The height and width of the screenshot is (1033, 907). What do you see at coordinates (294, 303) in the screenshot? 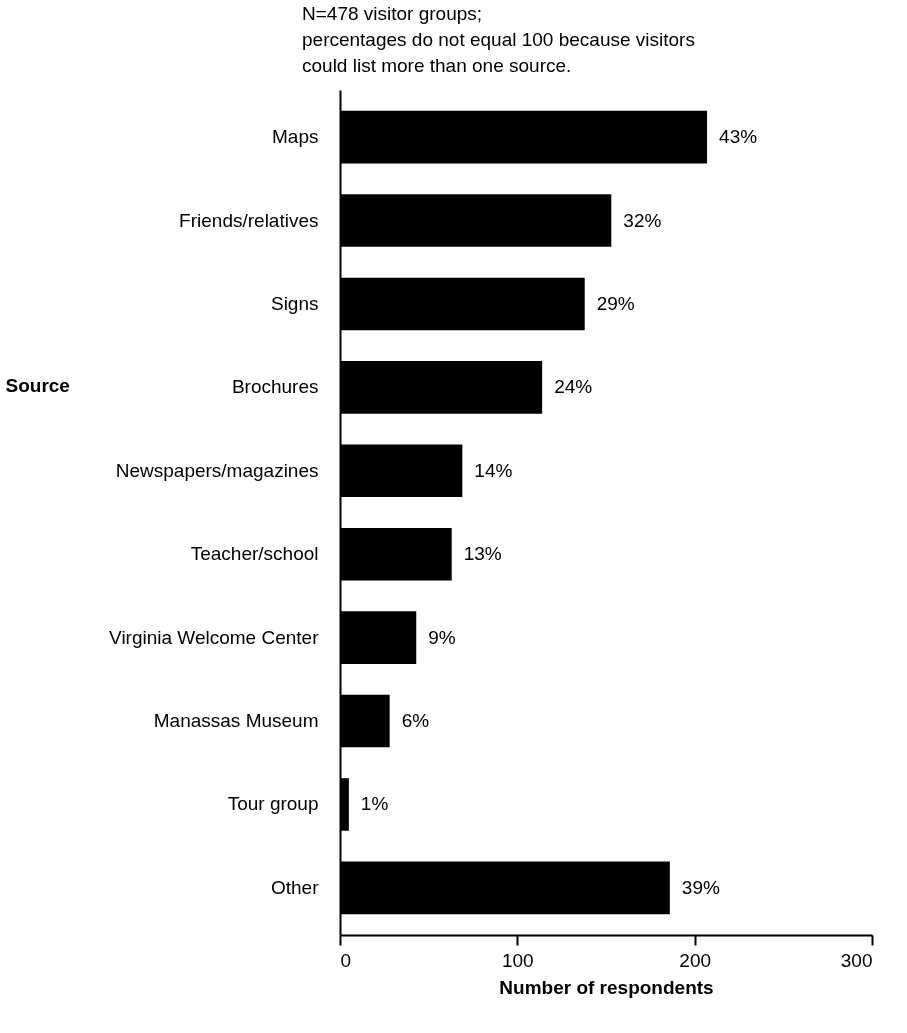
I see `y-tick-label: Signs` at bounding box center [294, 303].